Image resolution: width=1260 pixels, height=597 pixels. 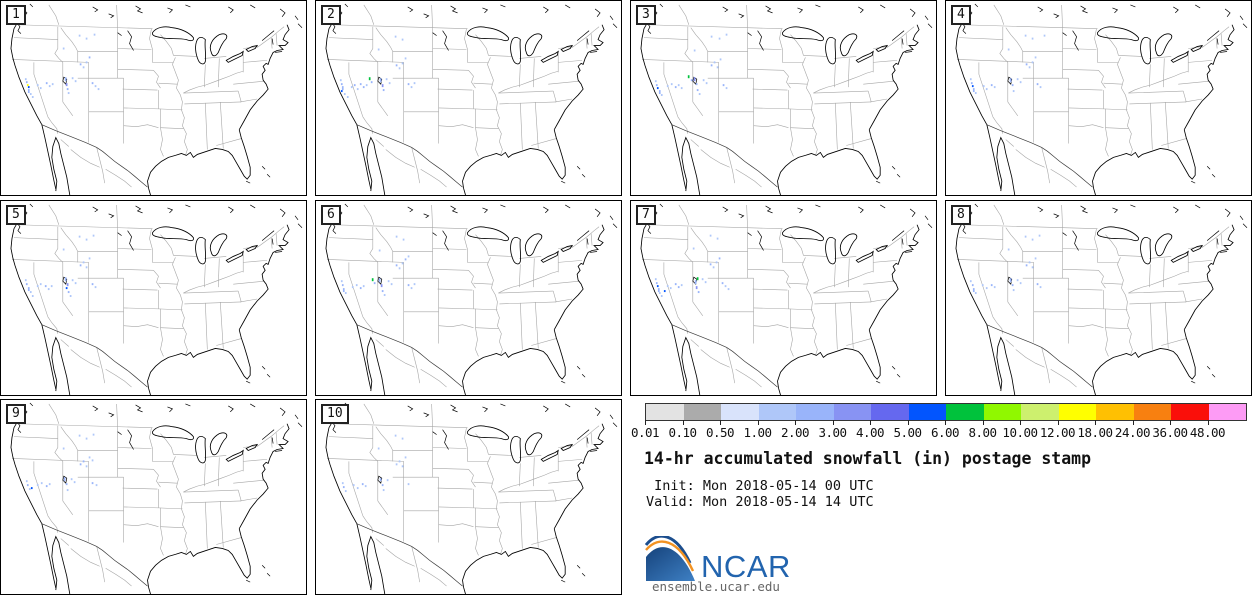 I want to click on colorbar-tick-label: 36.00, so click(x=1170, y=432).